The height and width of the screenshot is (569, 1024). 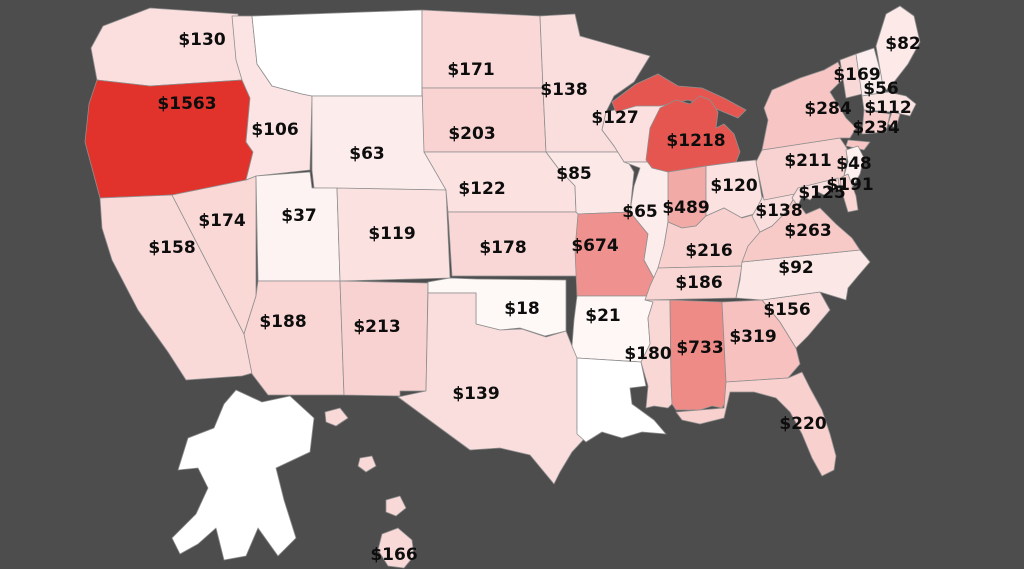 I want to click on state-kansas, so click(x=514, y=244).